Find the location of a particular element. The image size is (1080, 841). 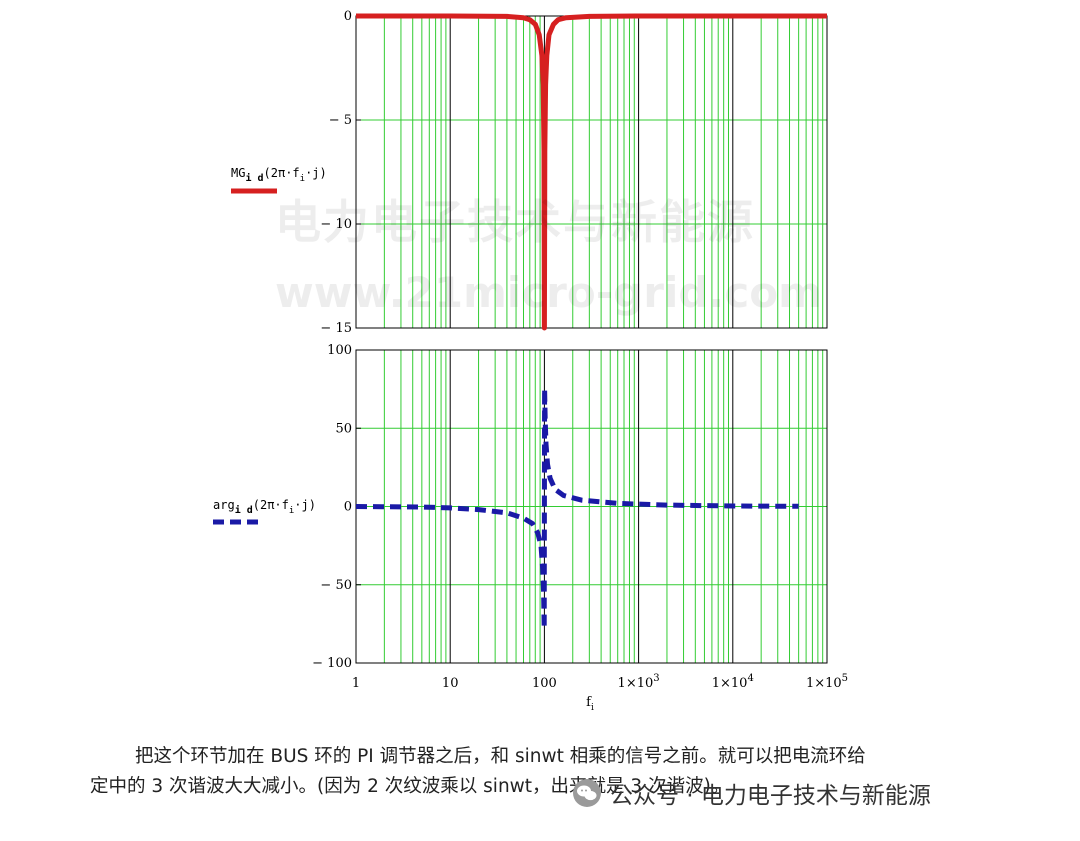

x-axis-label-text: fi is located at coordinates (590, 704).